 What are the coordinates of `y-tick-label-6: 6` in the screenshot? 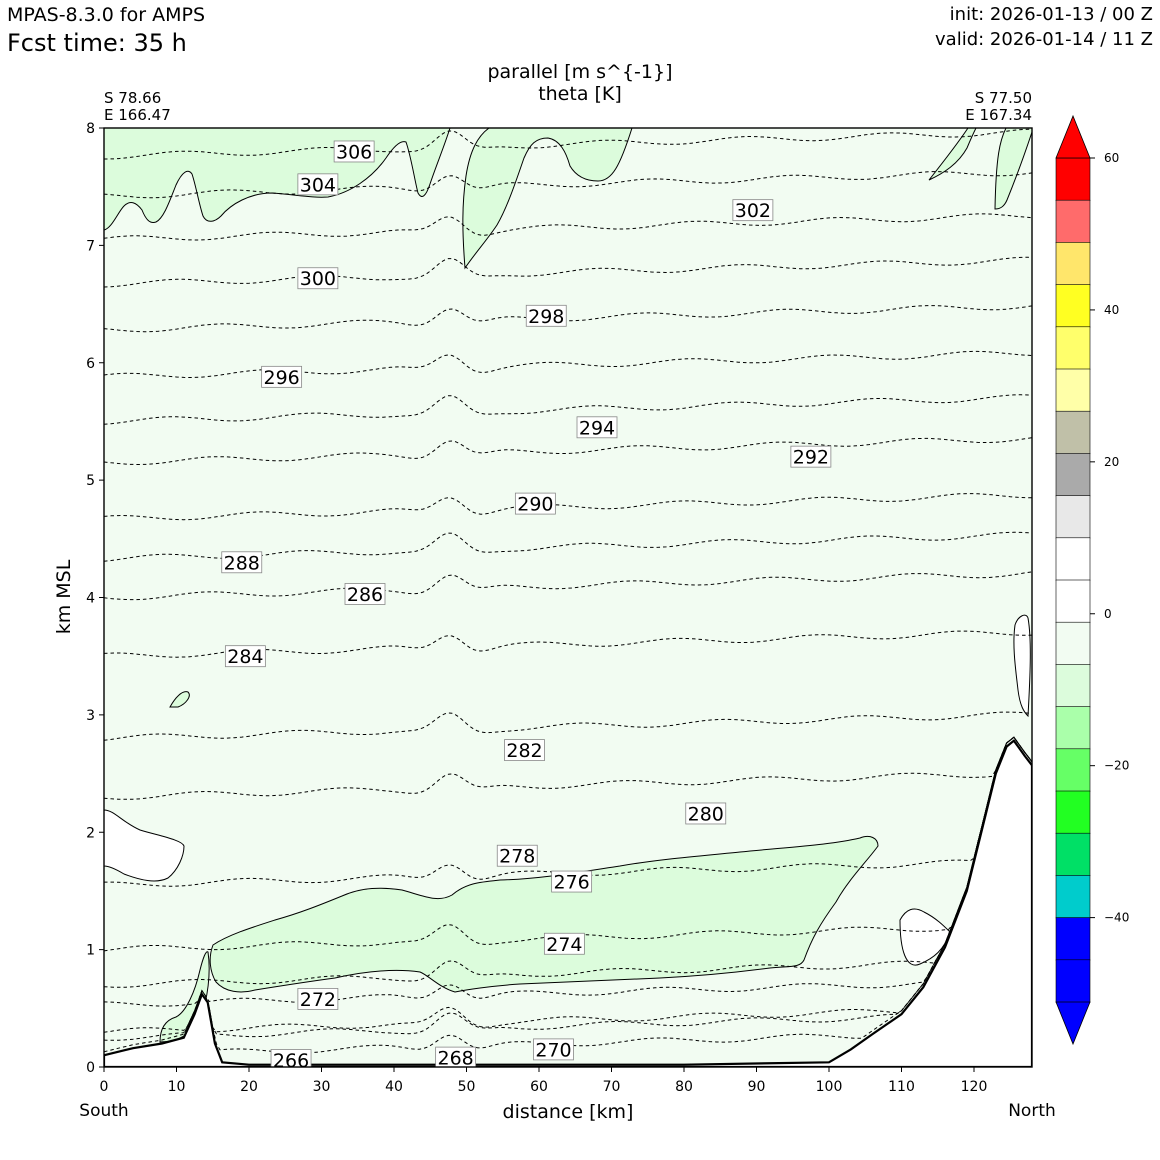 It's located at (90, 364).